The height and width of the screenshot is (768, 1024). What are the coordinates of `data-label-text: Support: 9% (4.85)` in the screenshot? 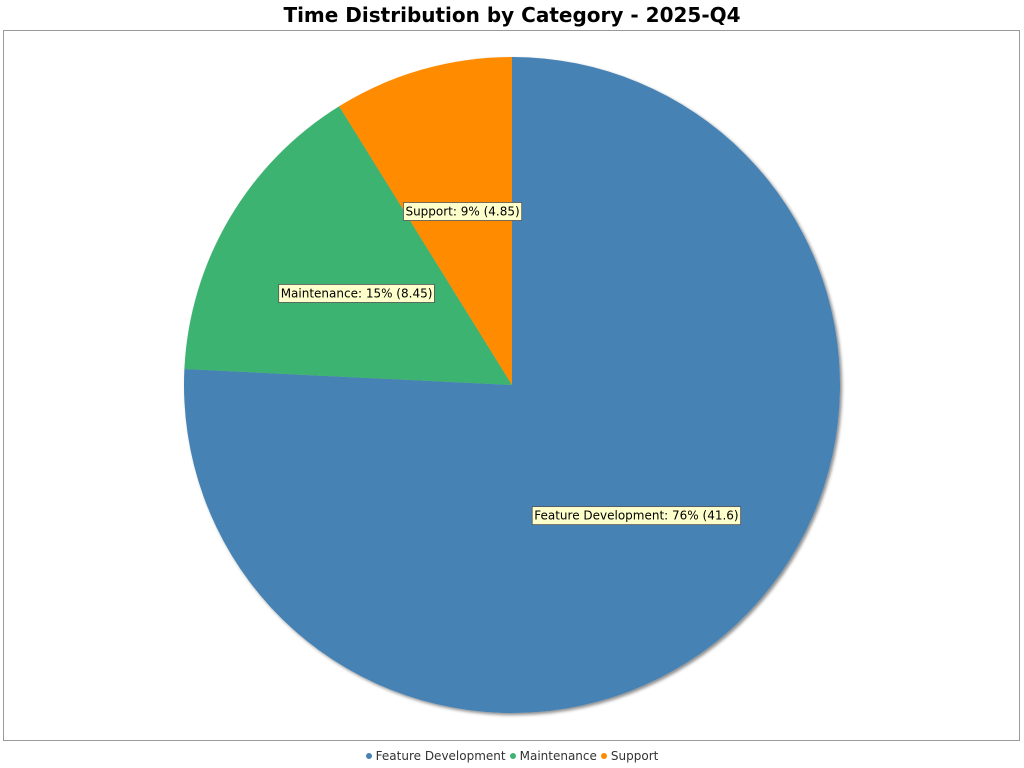 It's located at (462, 212).